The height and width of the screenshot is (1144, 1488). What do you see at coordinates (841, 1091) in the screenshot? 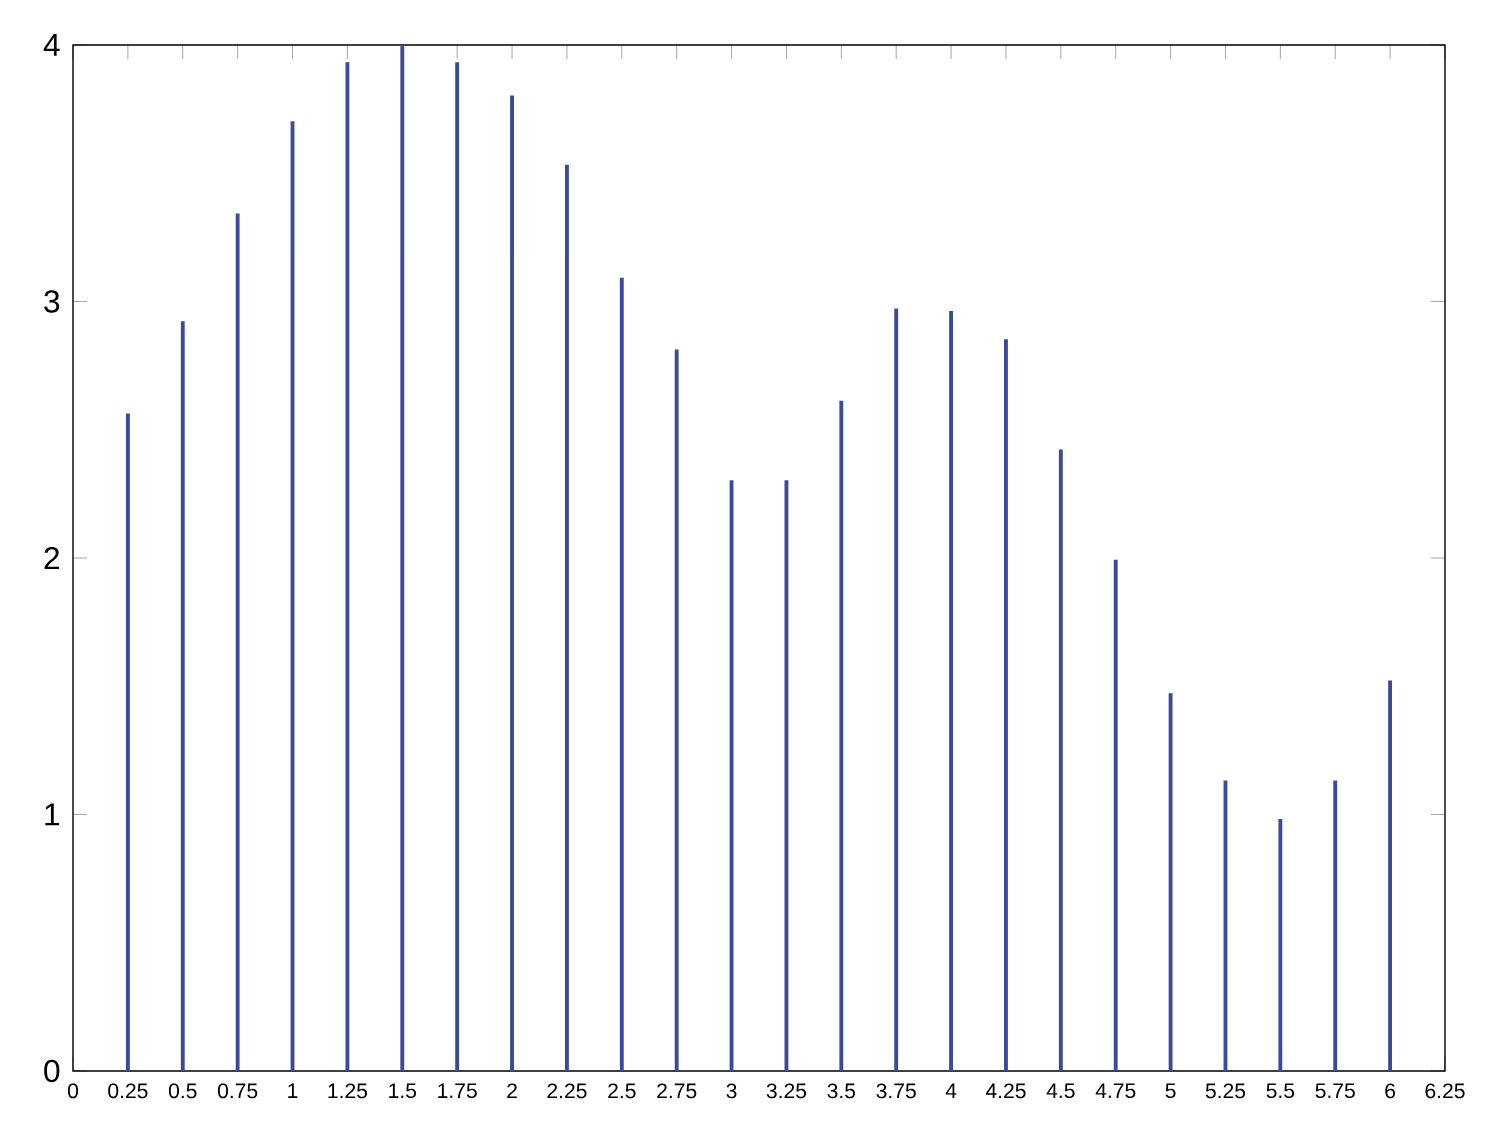
I see `x-tick-label: 3.5` at bounding box center [841, 1091].